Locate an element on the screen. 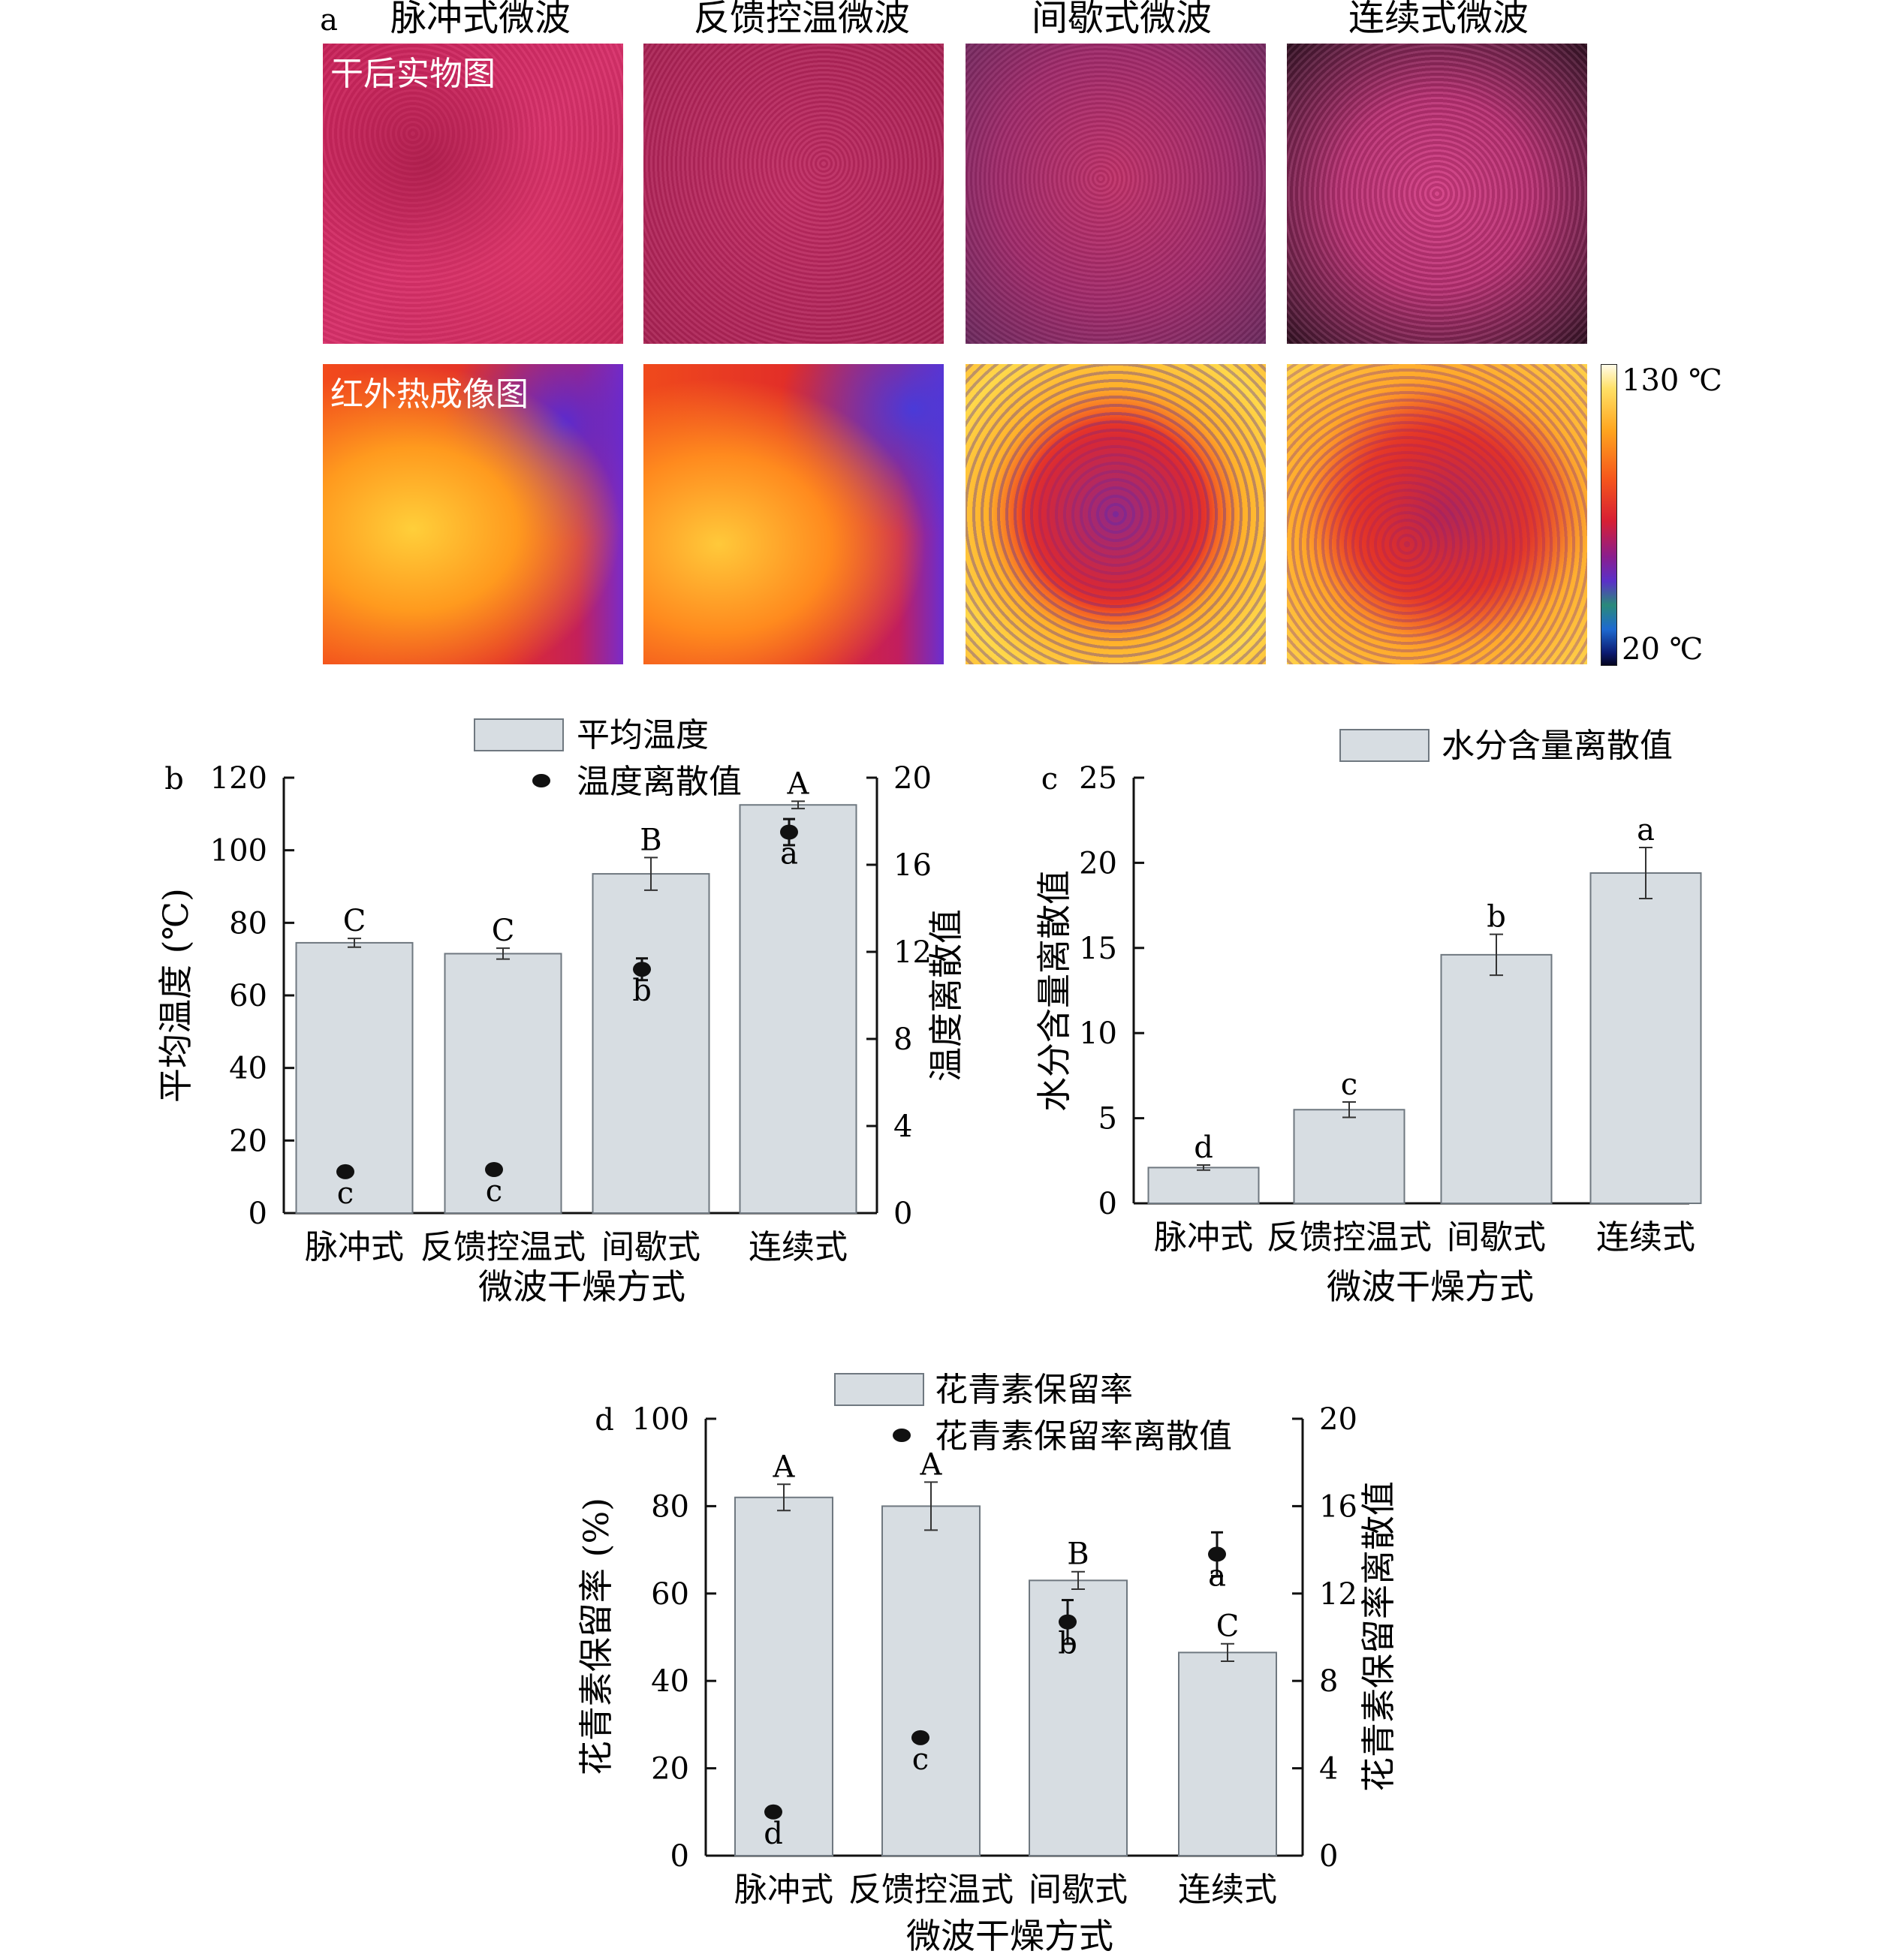 The height and width of the screenshot is (1960, 1892). chart-b-ytick-label: 80 is located at coordinates (248, 923).